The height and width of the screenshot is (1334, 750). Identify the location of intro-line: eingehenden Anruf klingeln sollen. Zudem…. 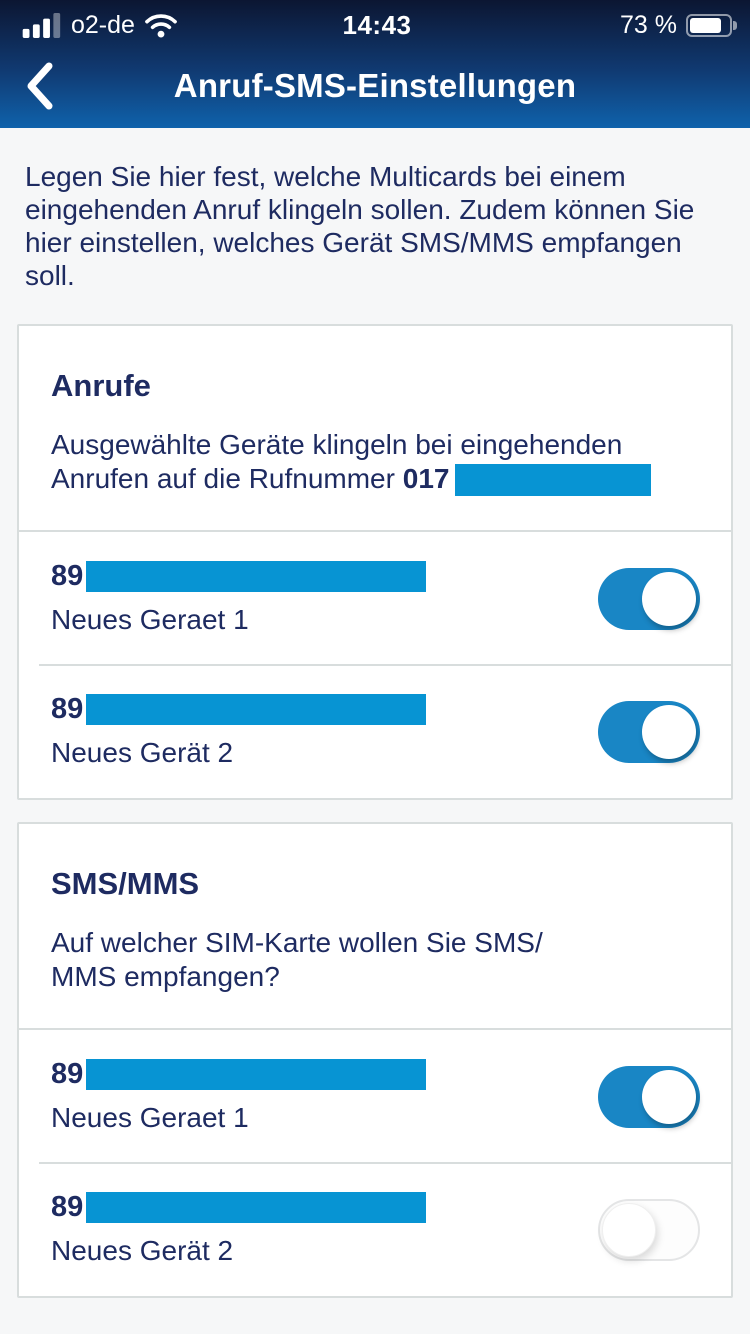
(360, 209).